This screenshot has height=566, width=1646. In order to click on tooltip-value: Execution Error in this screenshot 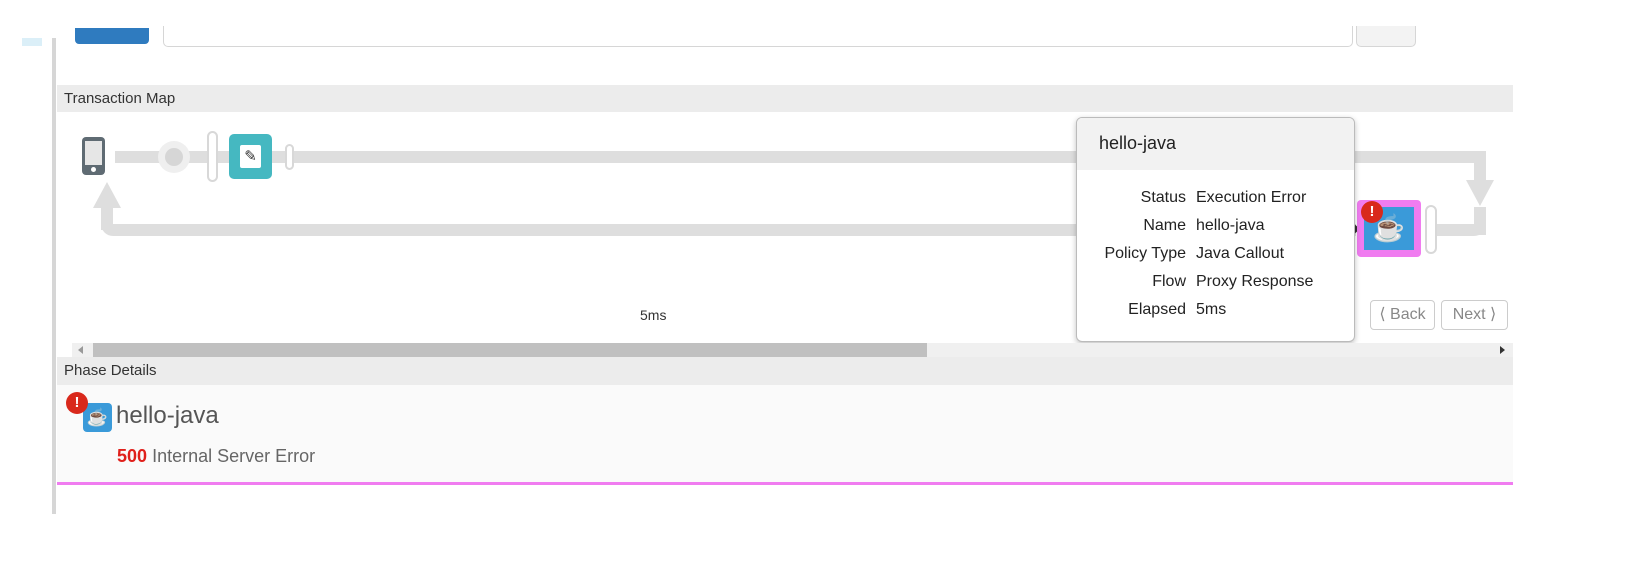, I will do `click(1251, 197)`.